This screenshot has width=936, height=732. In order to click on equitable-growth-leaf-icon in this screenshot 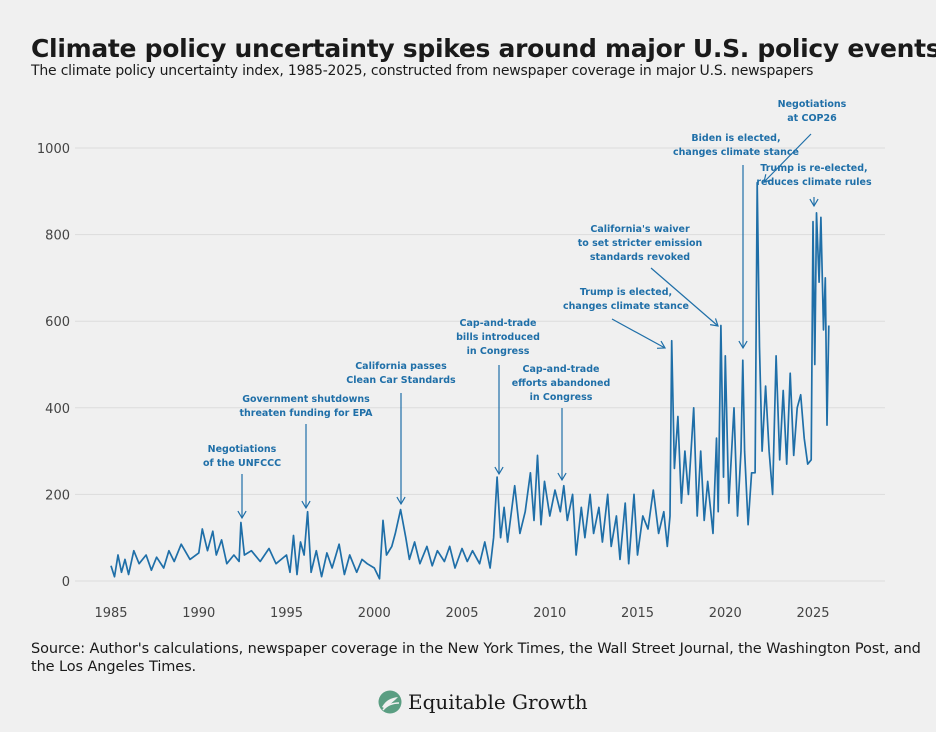, I will do `click(390, 702)`.